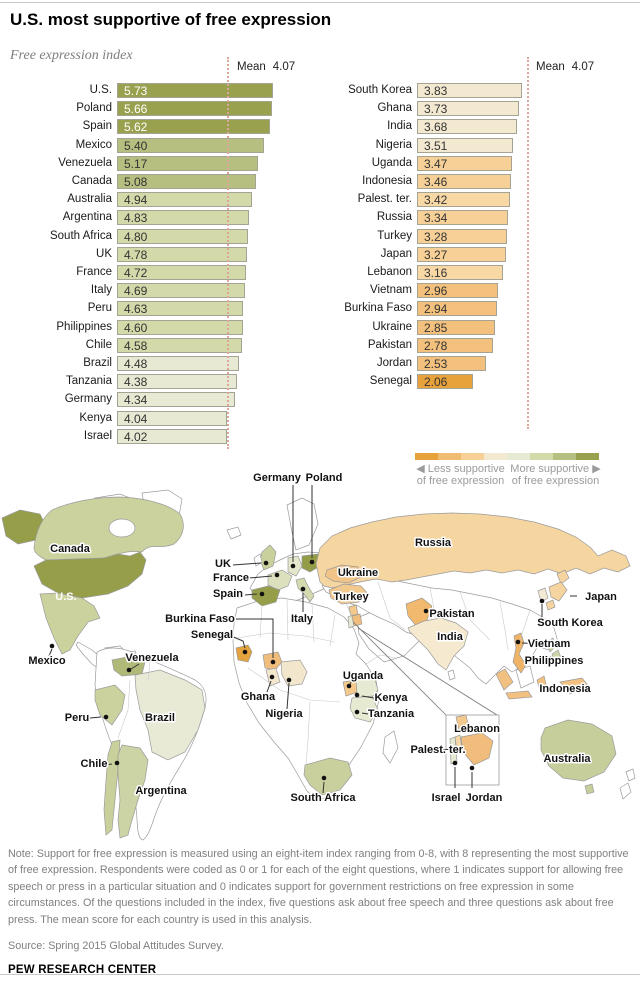  Describe the element at coordinates (160, 400) in the screenshot. I see `bar-row: Germany 4.34` at that location.